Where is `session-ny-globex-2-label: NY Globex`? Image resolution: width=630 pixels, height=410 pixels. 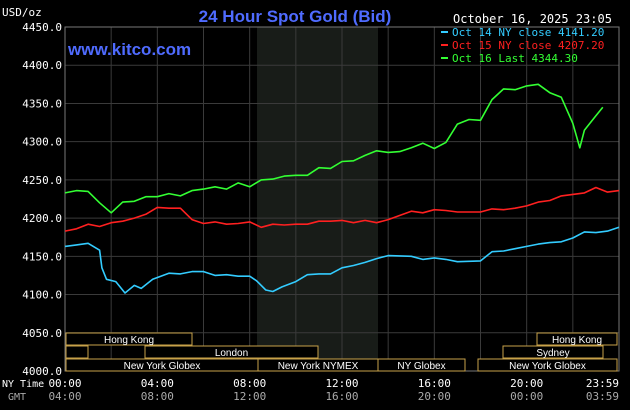
session-ny-globex-2-label: NY Globex is located at coordinates (421, 366).